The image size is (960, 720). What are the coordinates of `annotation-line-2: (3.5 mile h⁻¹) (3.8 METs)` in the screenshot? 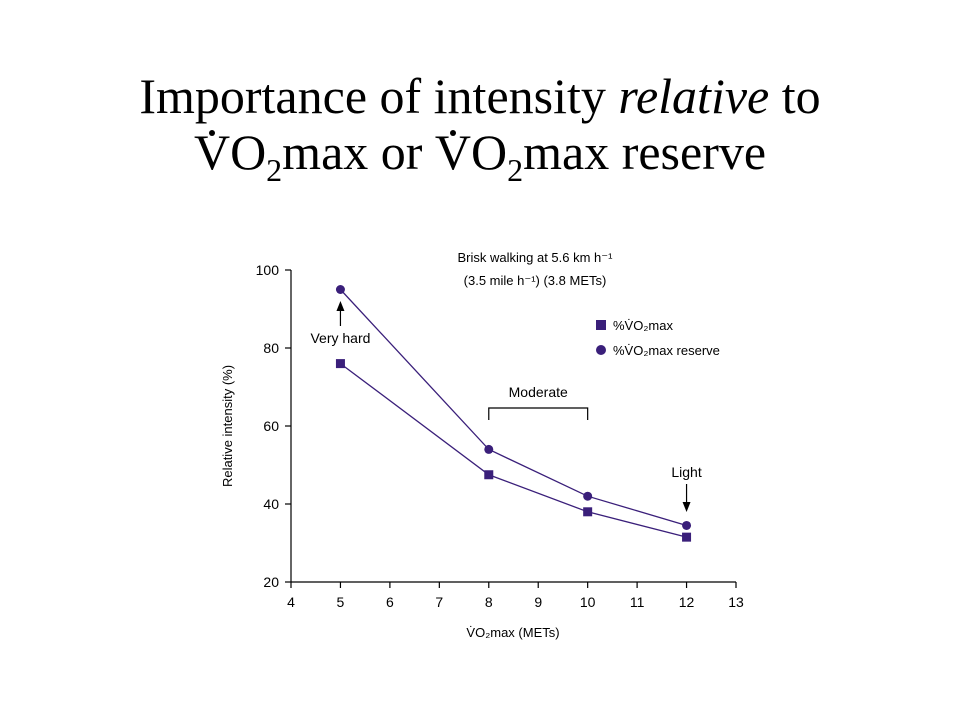 It's located at (535, 280).